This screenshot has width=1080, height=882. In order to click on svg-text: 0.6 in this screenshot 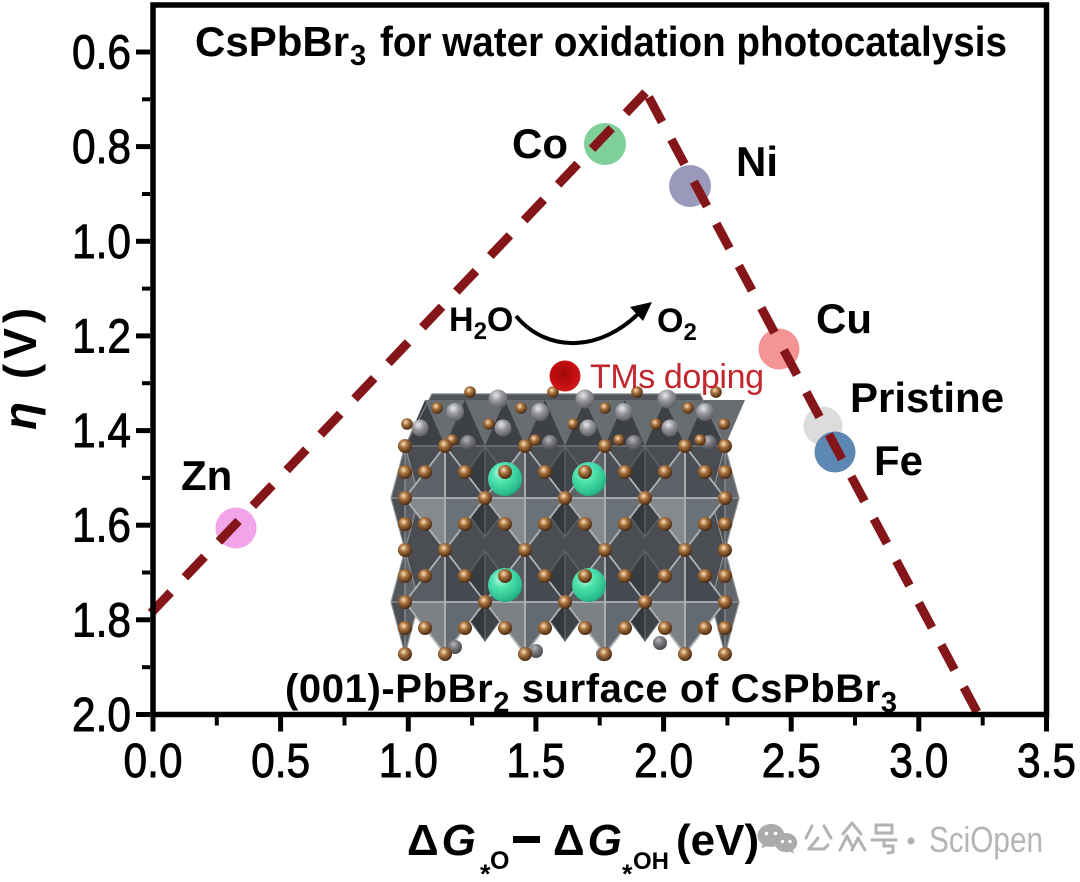, I will do `click(101, 53)`.